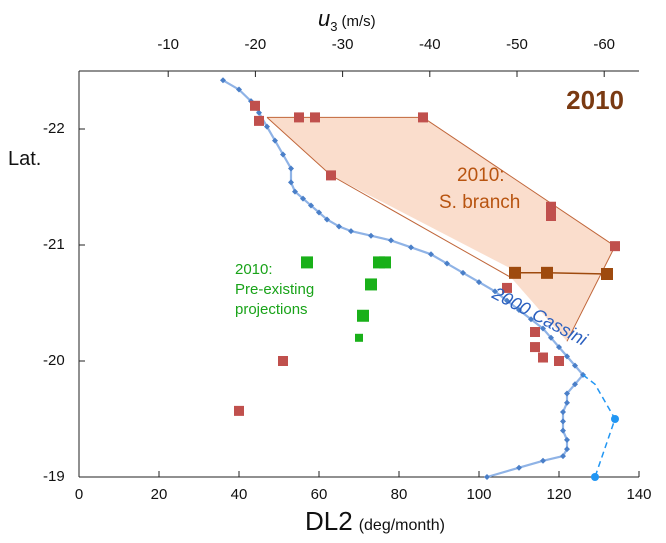  What do you see at coordinates (271, 309) in the screenshot?
I see `annotation-label: projections` at bounding box center [271, 309].